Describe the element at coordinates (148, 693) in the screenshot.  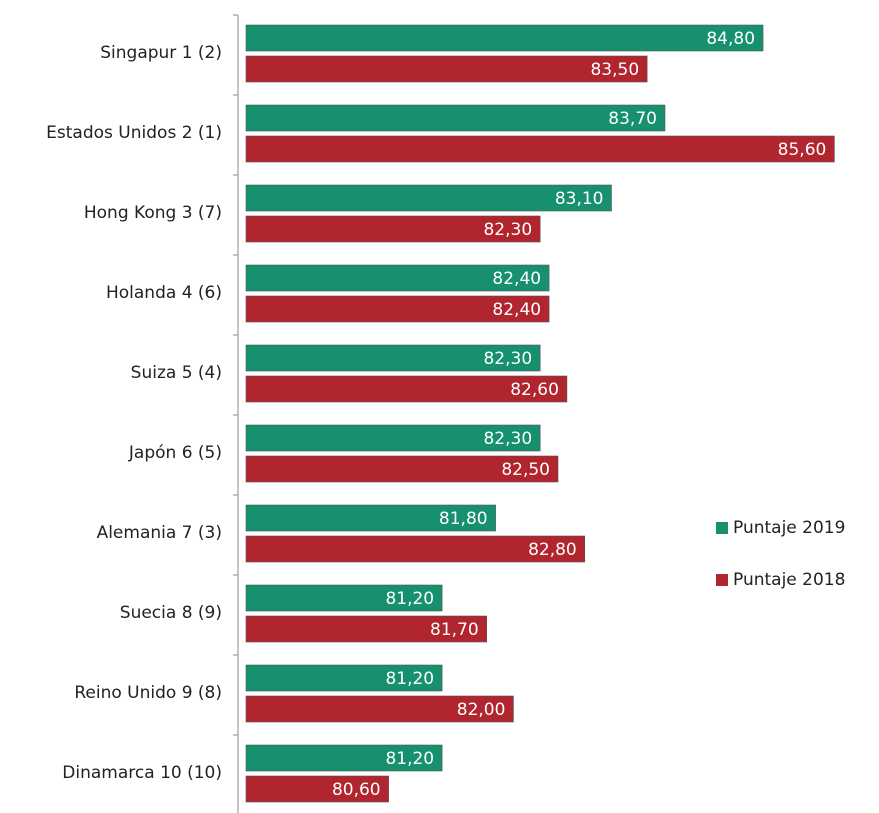
I see `category-label: Reino Unido 9 (8)` at that location.